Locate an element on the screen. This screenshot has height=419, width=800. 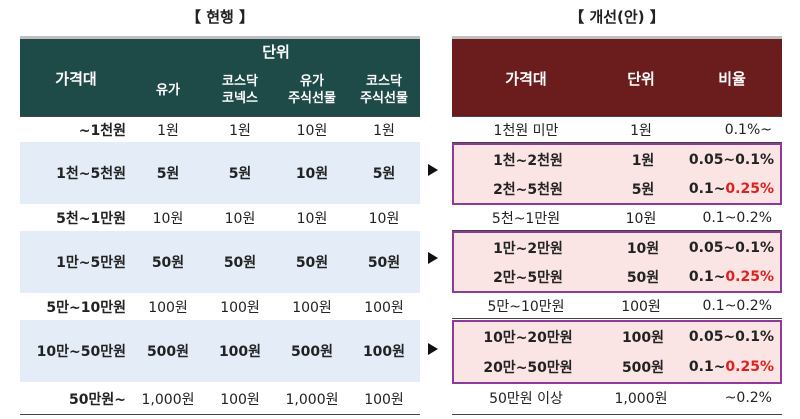
table-row: 1천원 미만 1원 0.1%~ is located at coordinates (617, 129).